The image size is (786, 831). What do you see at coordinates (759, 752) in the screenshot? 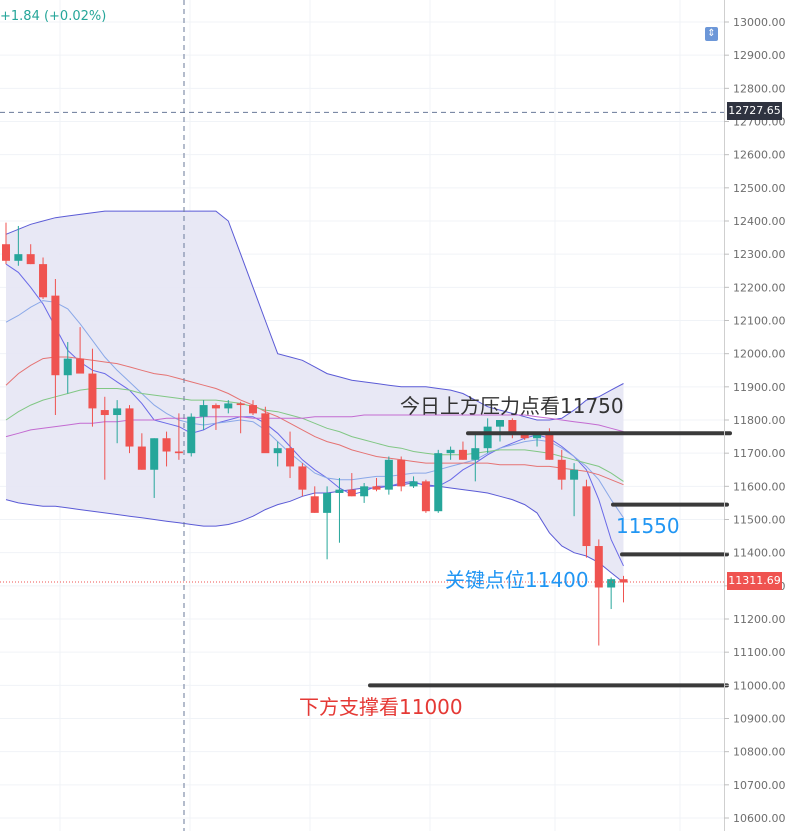
I see `axis-tick-label: 10800.00` at bounding box center [759, 752].